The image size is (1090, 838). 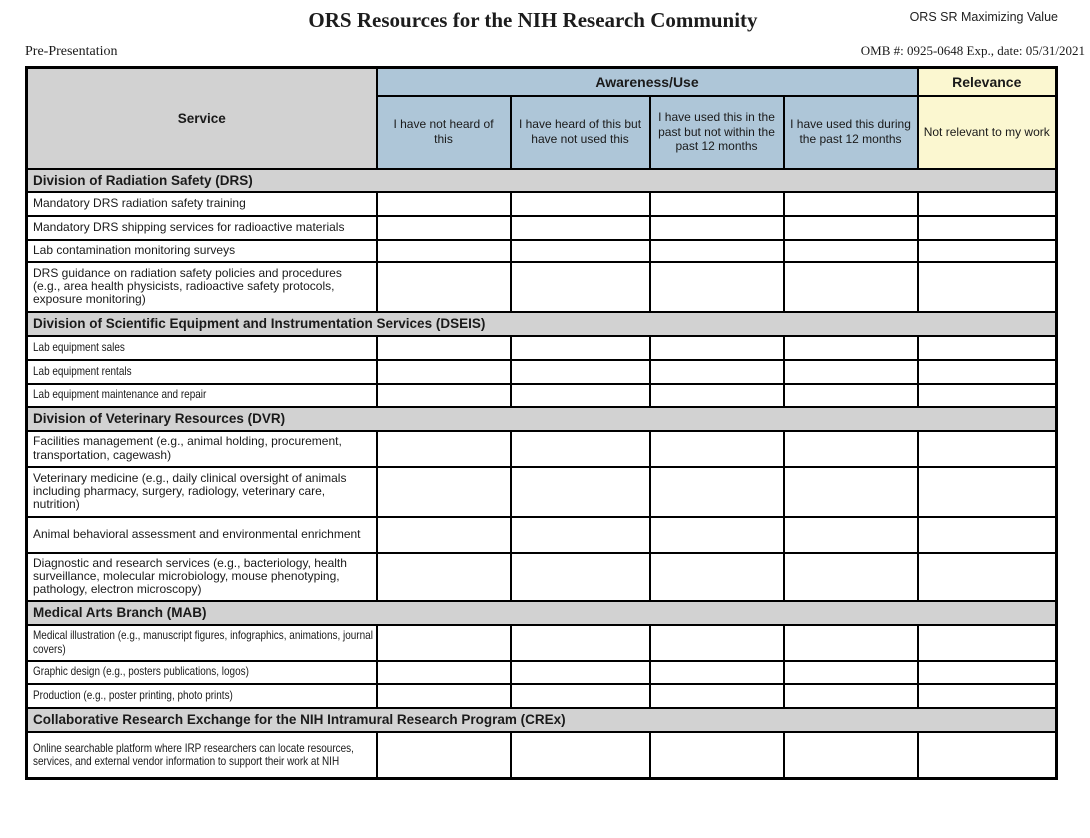 I want to click on service-column-header: Service, so click(x=201, y=118).